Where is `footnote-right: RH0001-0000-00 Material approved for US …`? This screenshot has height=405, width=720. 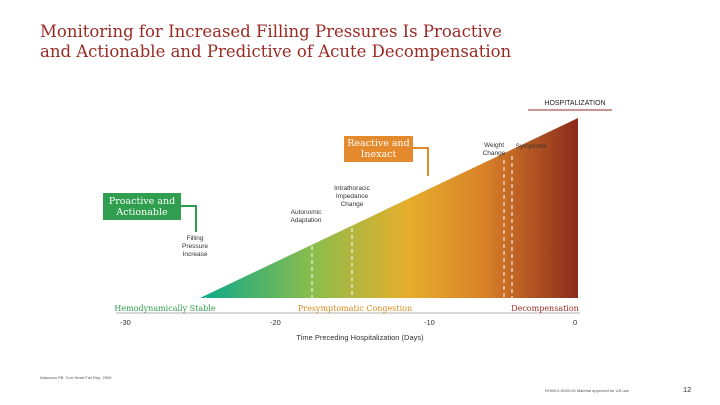 footnote-right: RH0001-0000-00 Material approved for US … is located at coordinates (587, 390).